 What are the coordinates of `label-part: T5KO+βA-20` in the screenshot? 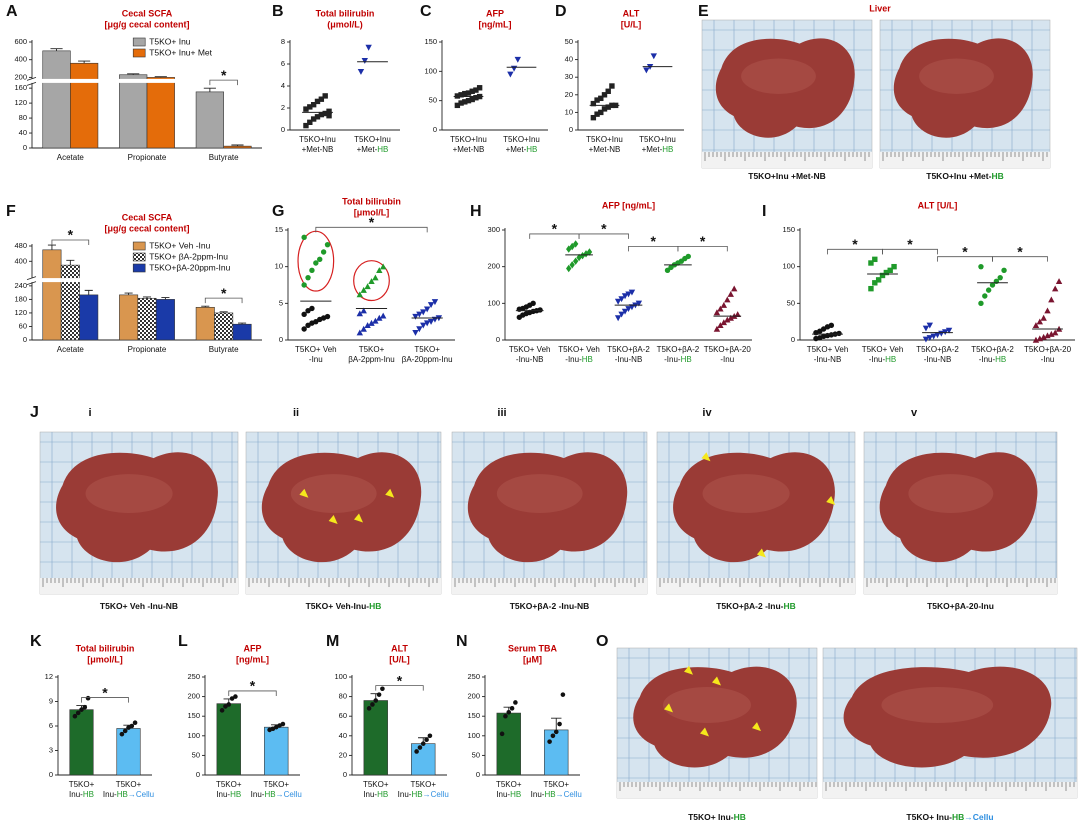 It's located at (728, 349).